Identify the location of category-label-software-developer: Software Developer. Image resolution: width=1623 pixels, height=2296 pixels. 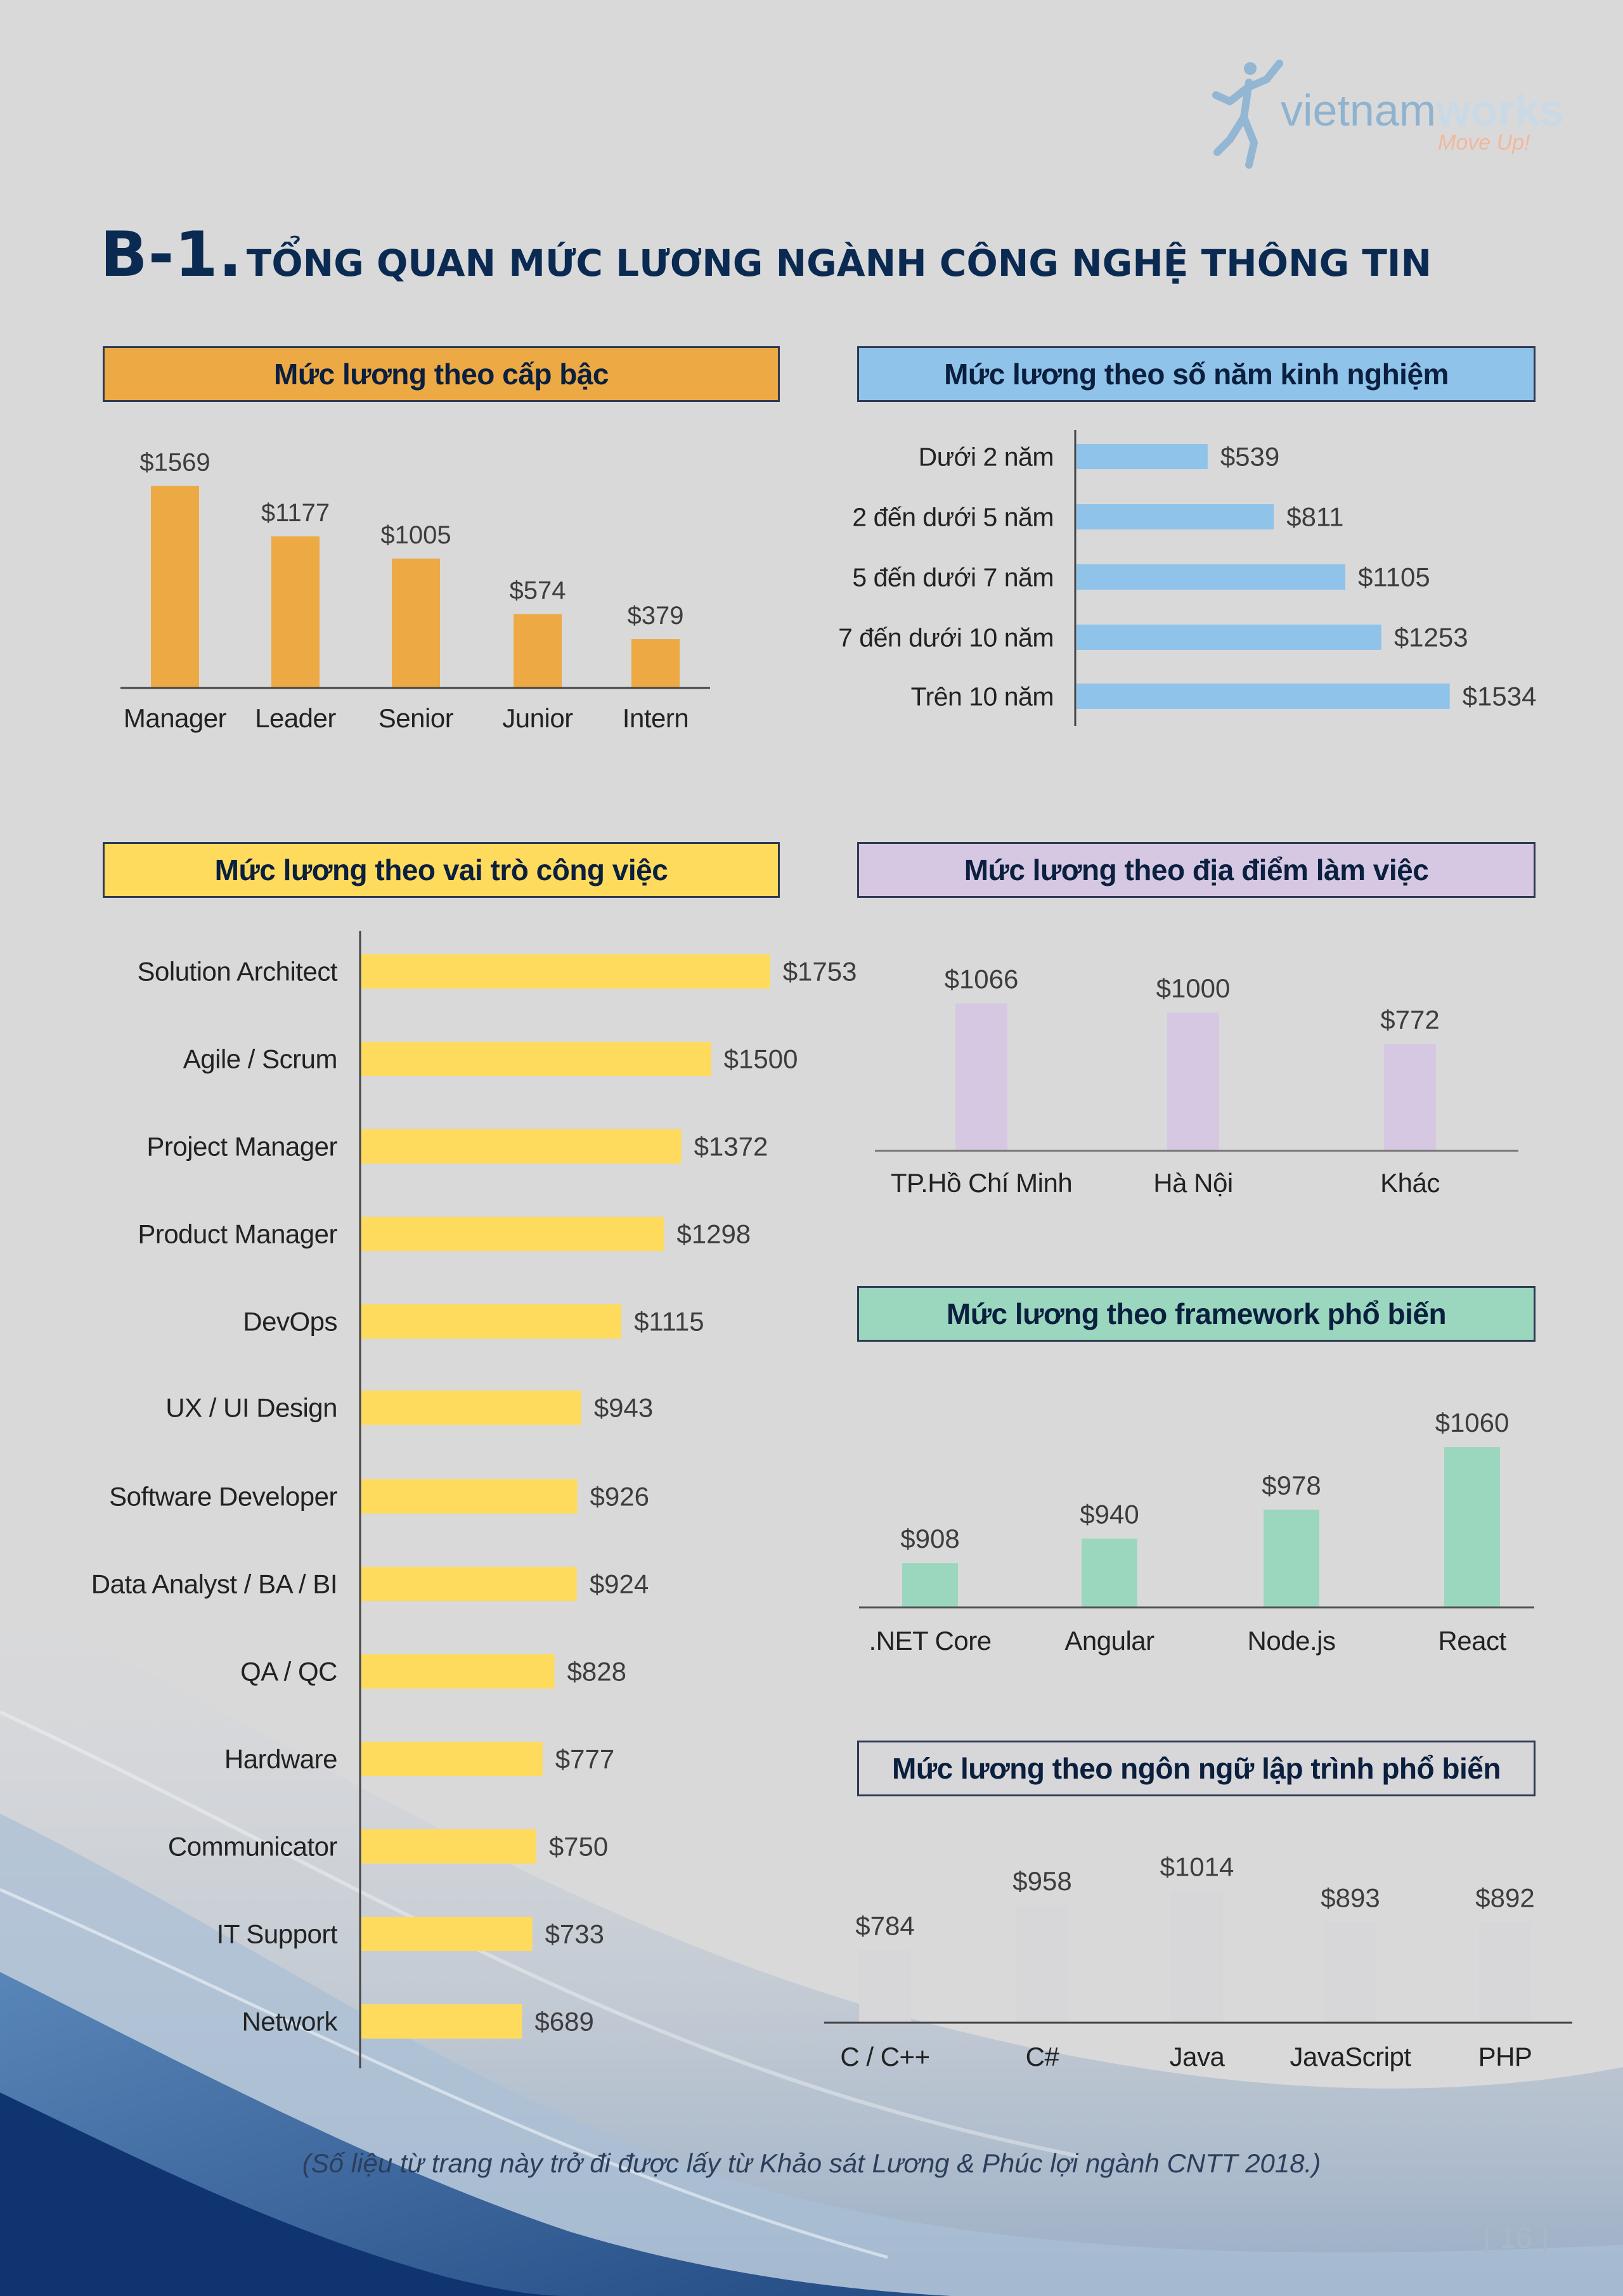
(223, 1497).